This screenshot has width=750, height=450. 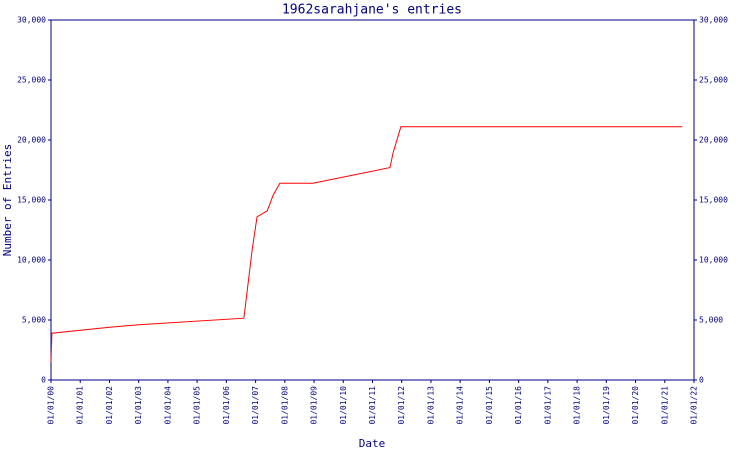 I want to click on x-tick-label: 01/01/07, so click(x=255, y=405).